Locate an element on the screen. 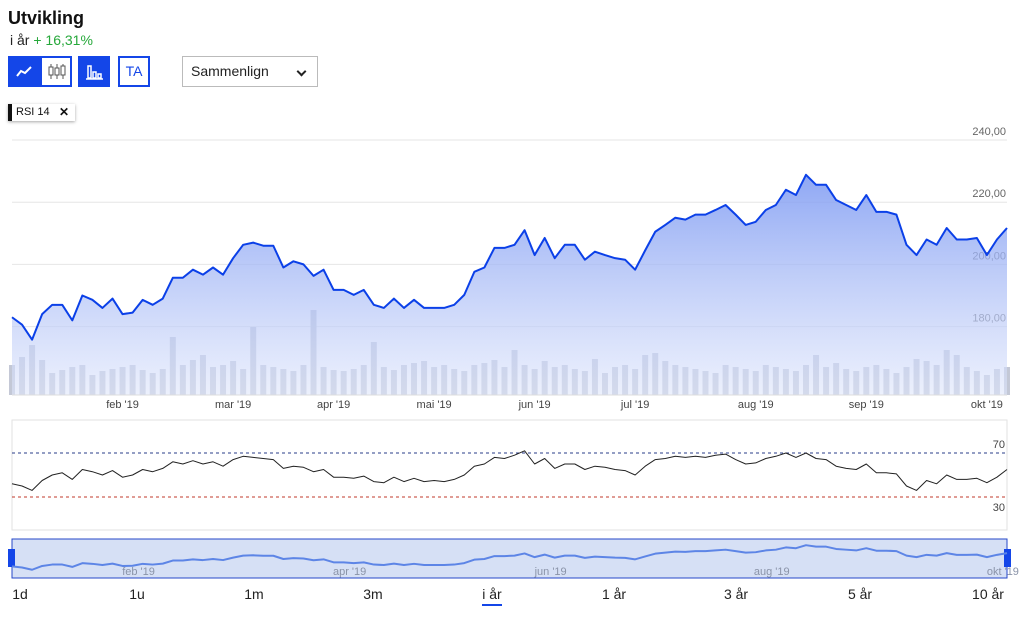 This screenshot has height=617, width=1028. line-chart-button is located at coordinates (24, 71).